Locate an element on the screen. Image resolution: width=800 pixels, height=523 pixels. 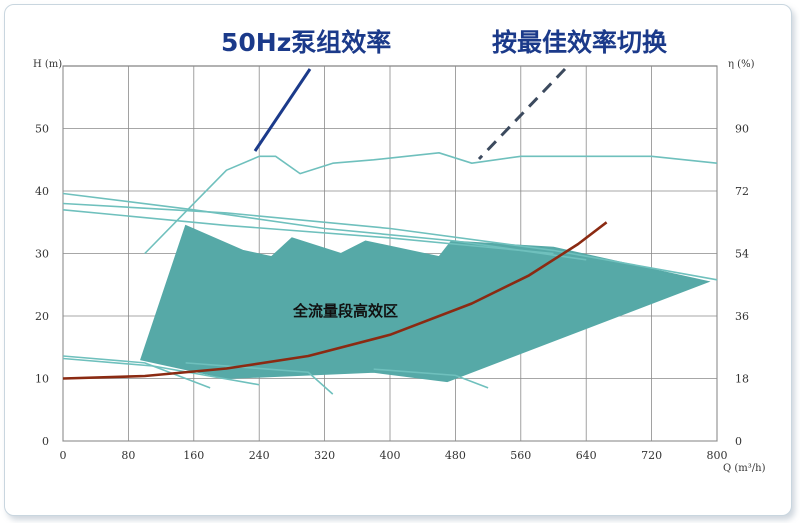
x-tick-label: 800 is located at coordinates (717, 455).